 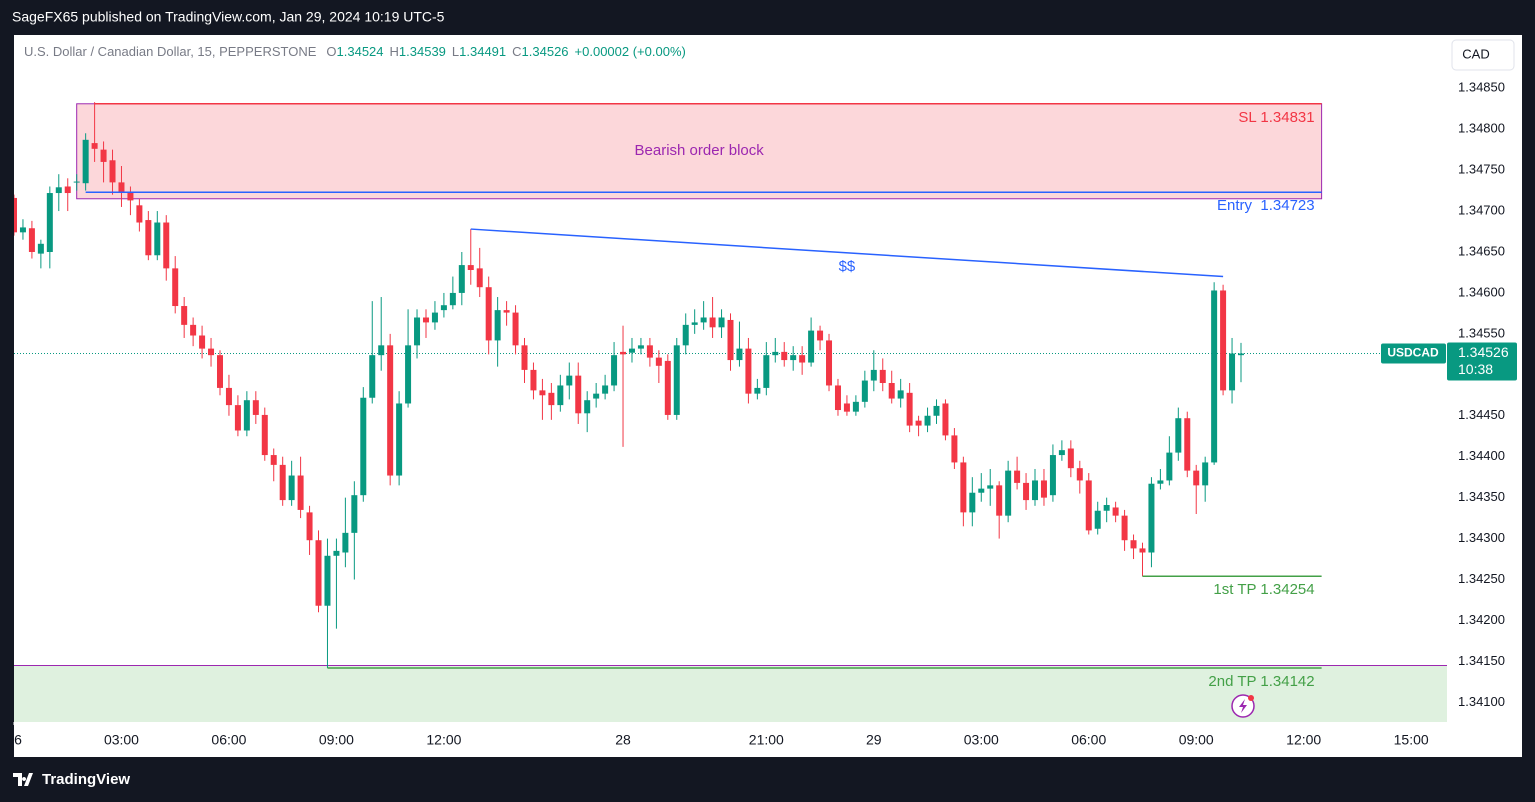 I want to click on y-tick-label: 1.34200, so click(x=1481, y=619).